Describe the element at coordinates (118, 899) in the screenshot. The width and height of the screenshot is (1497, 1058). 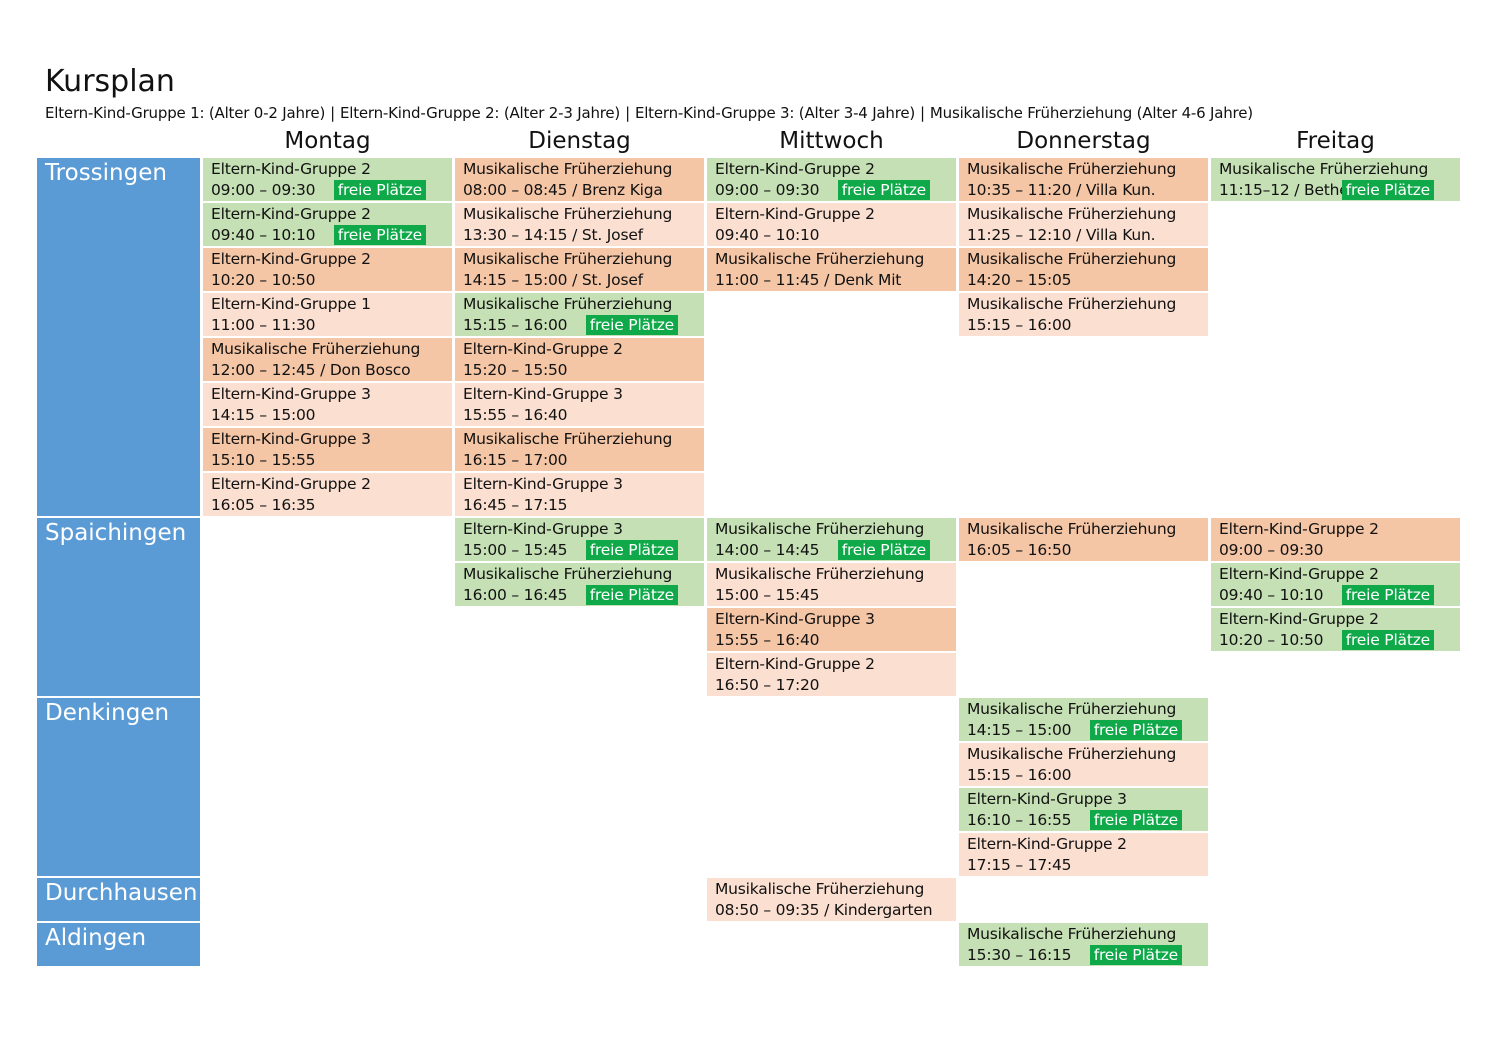
I see `location-durchhausen: Durchhausen` at that location.